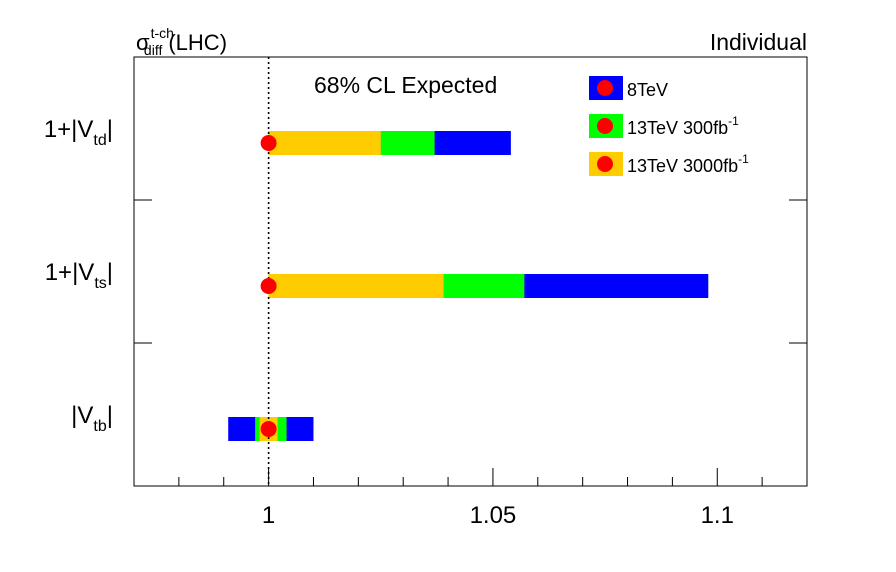 The image size is (896, 572). What do you see at coordinates (493, 515) in the screenshot?
I see `x-tick-label: 1.05` at bounding box center [493, 515].